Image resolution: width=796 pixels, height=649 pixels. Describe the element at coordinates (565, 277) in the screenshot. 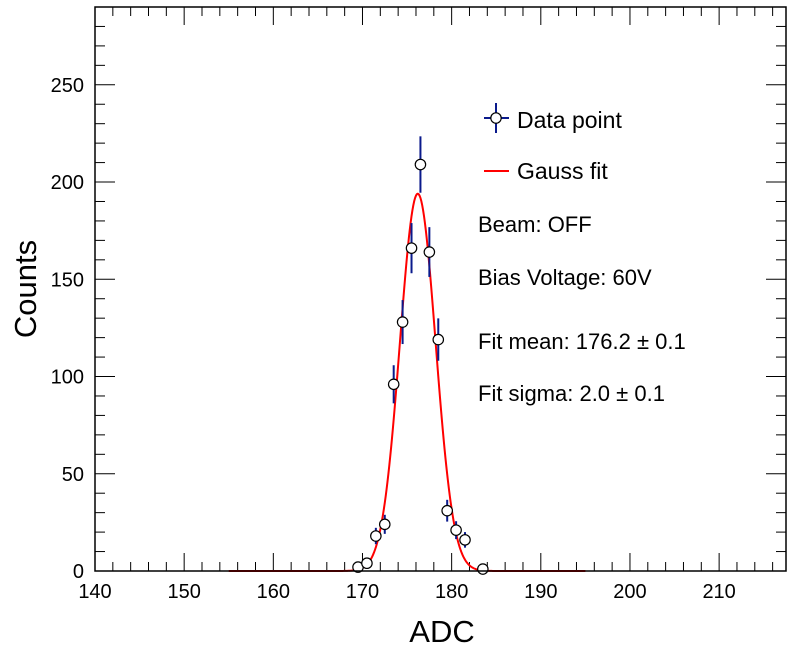

I see `annotation-bias-voltage: Bias Voltage: 60V` at that location.